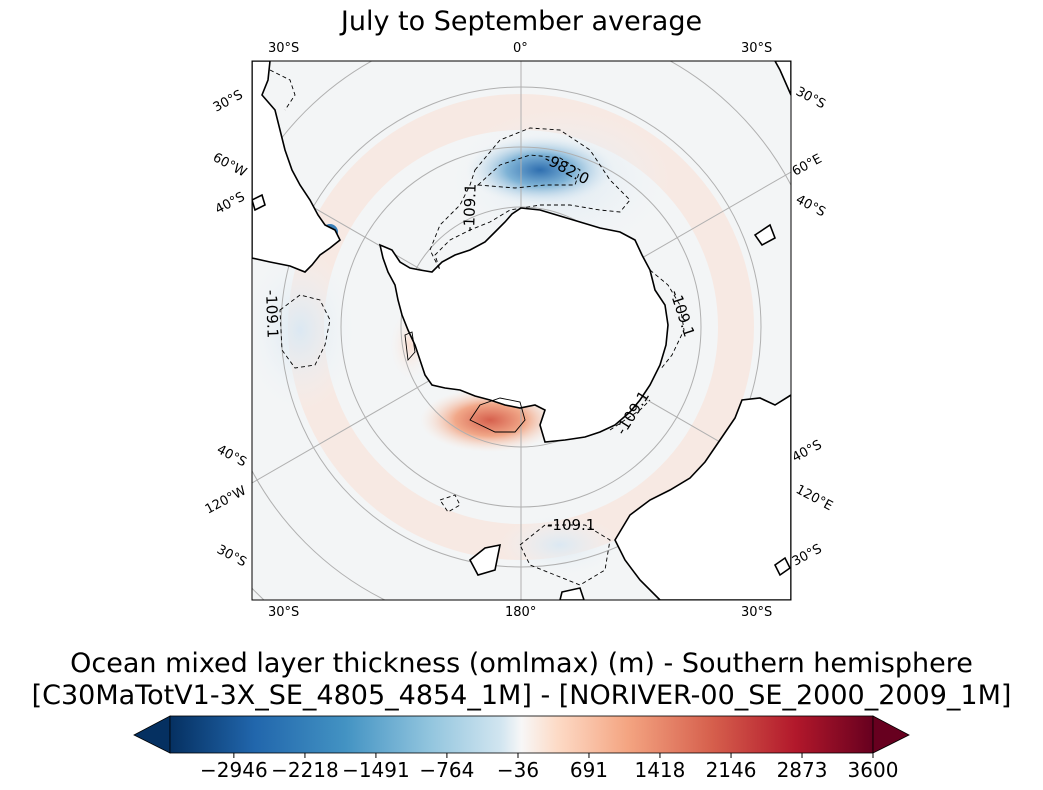 This screenshot has width=1043, height=790. I want to click on colorbar-tick-label: −2946, so click(234, 770).